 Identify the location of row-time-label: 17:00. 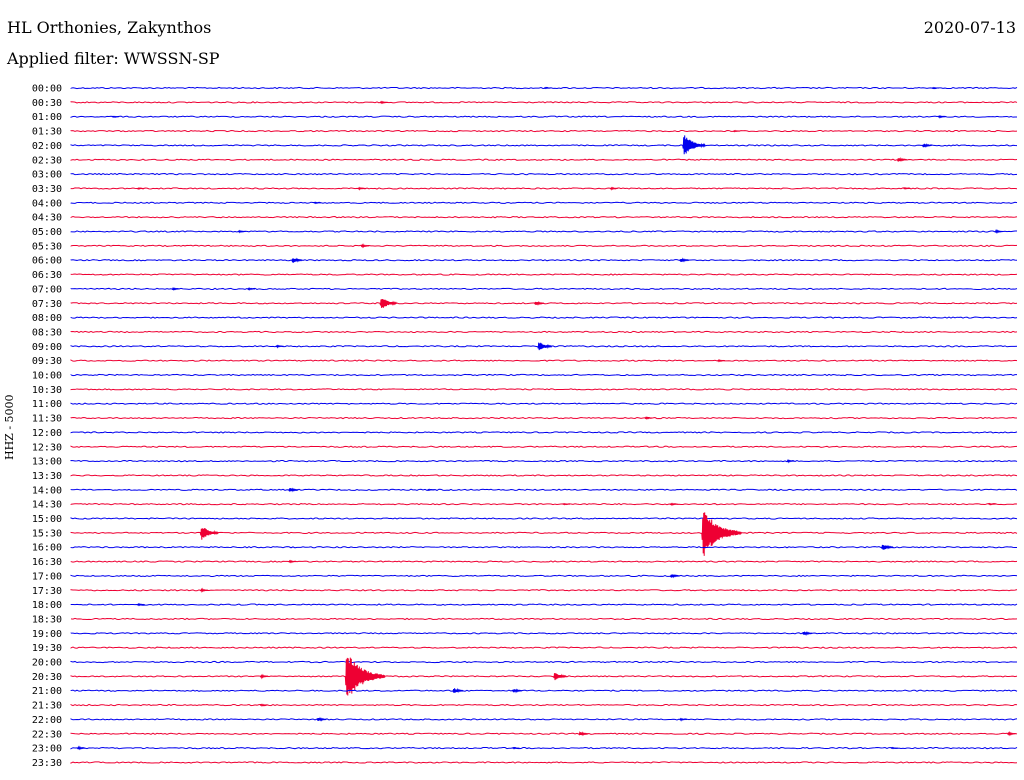
(47, 576).